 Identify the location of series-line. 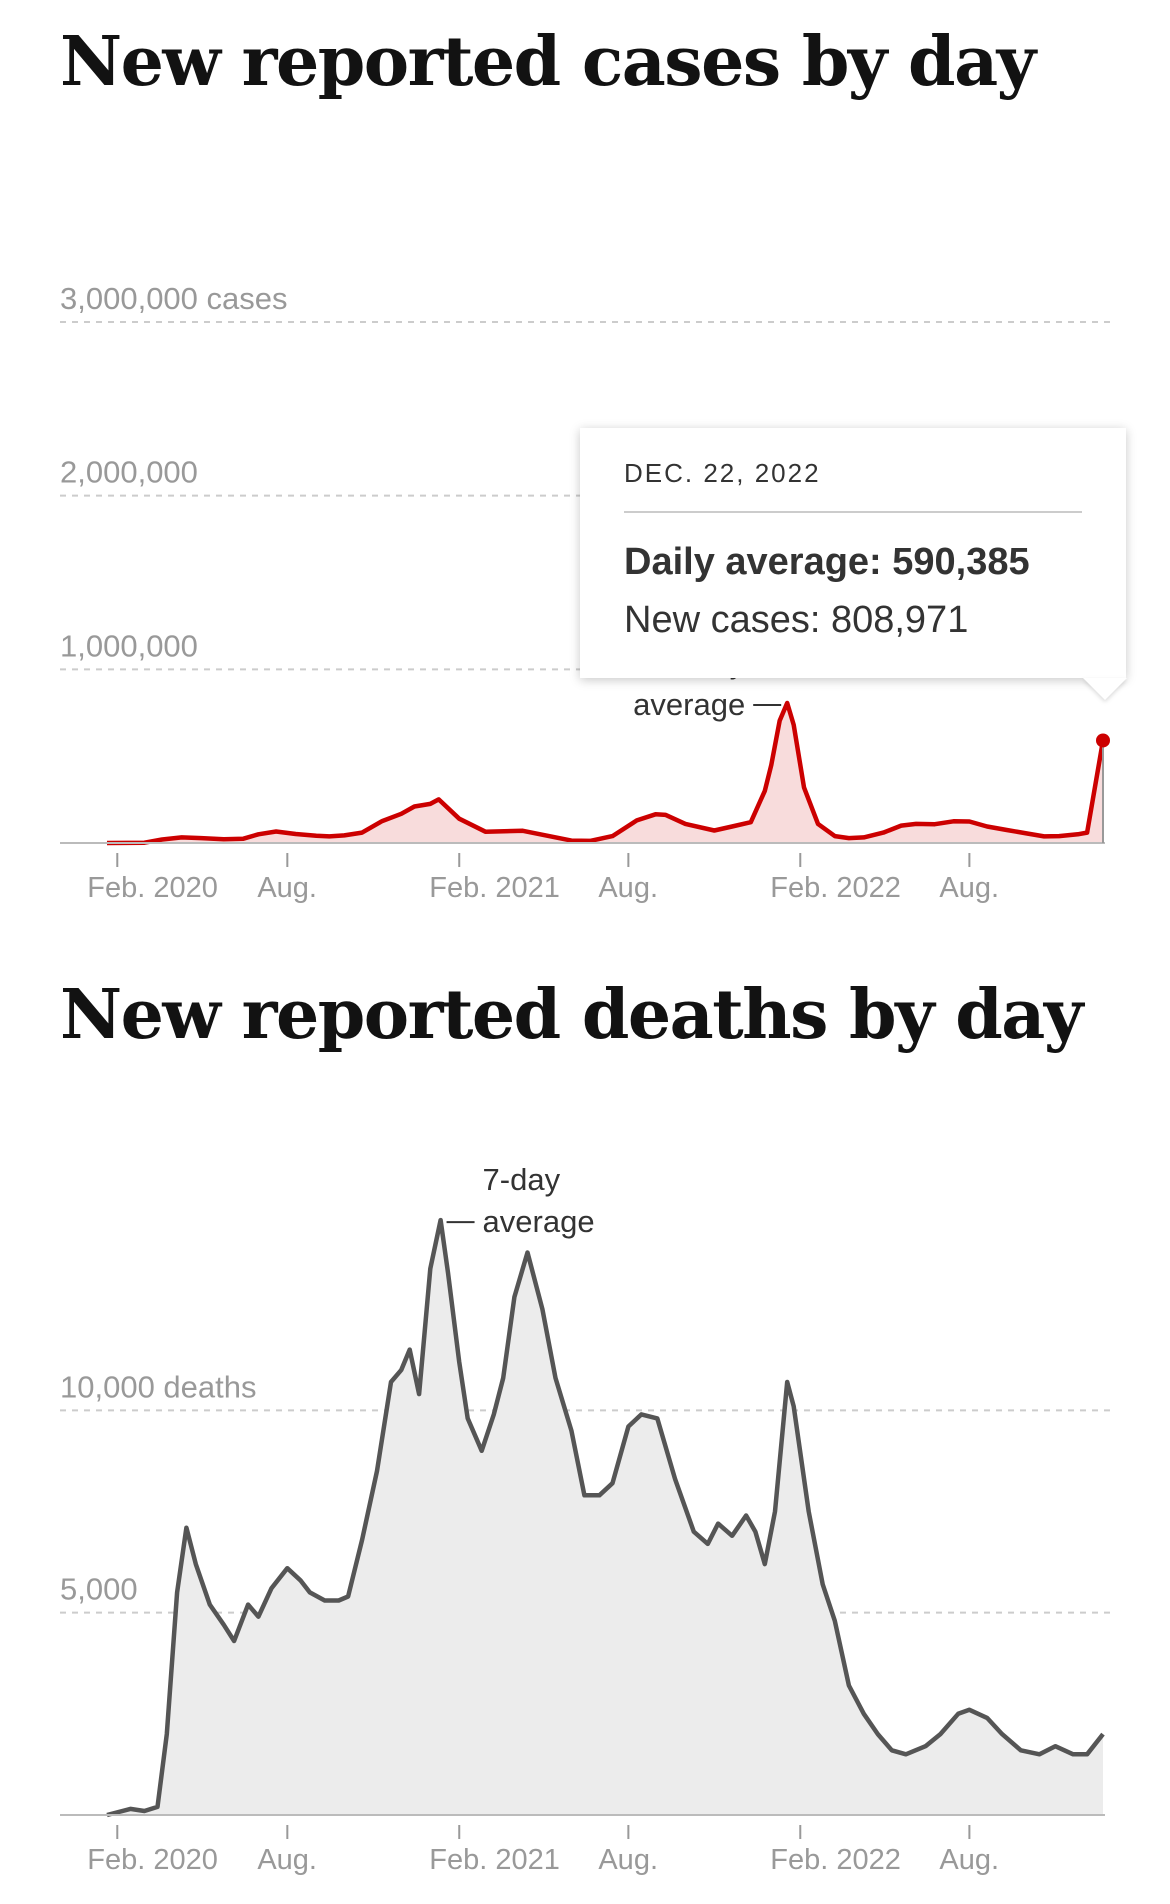
(606, 773).